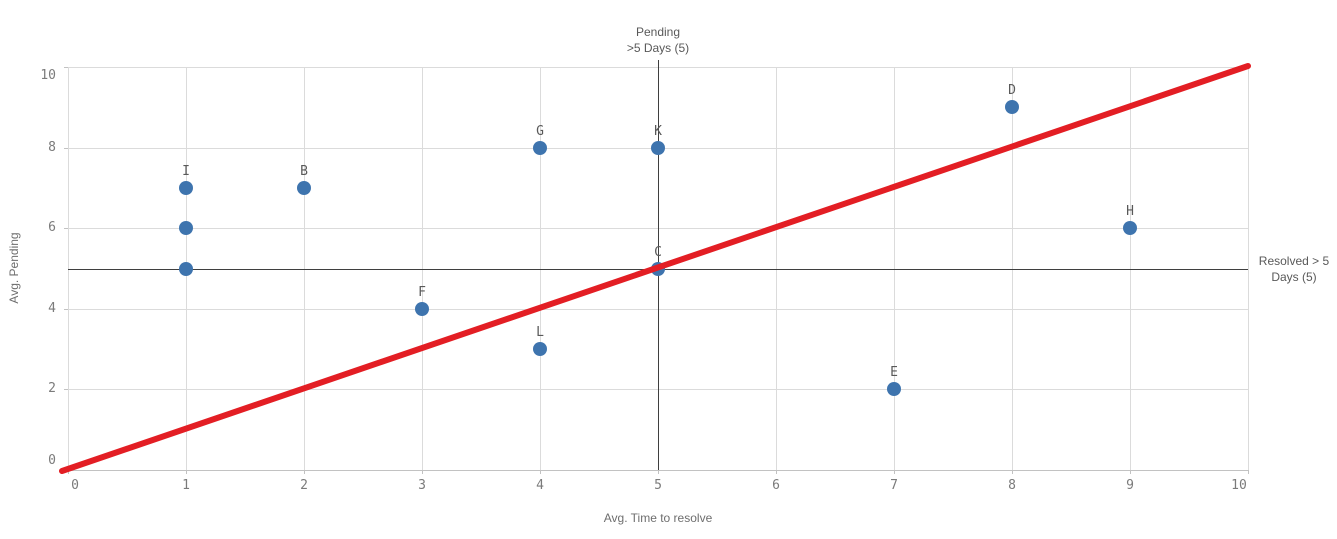 This screenshot has height=539, width=1337. Describe the element at coordinates (1294, 277) in the screenshot. I see `horizontal-refline-label-line2: Days (5)` at that location.